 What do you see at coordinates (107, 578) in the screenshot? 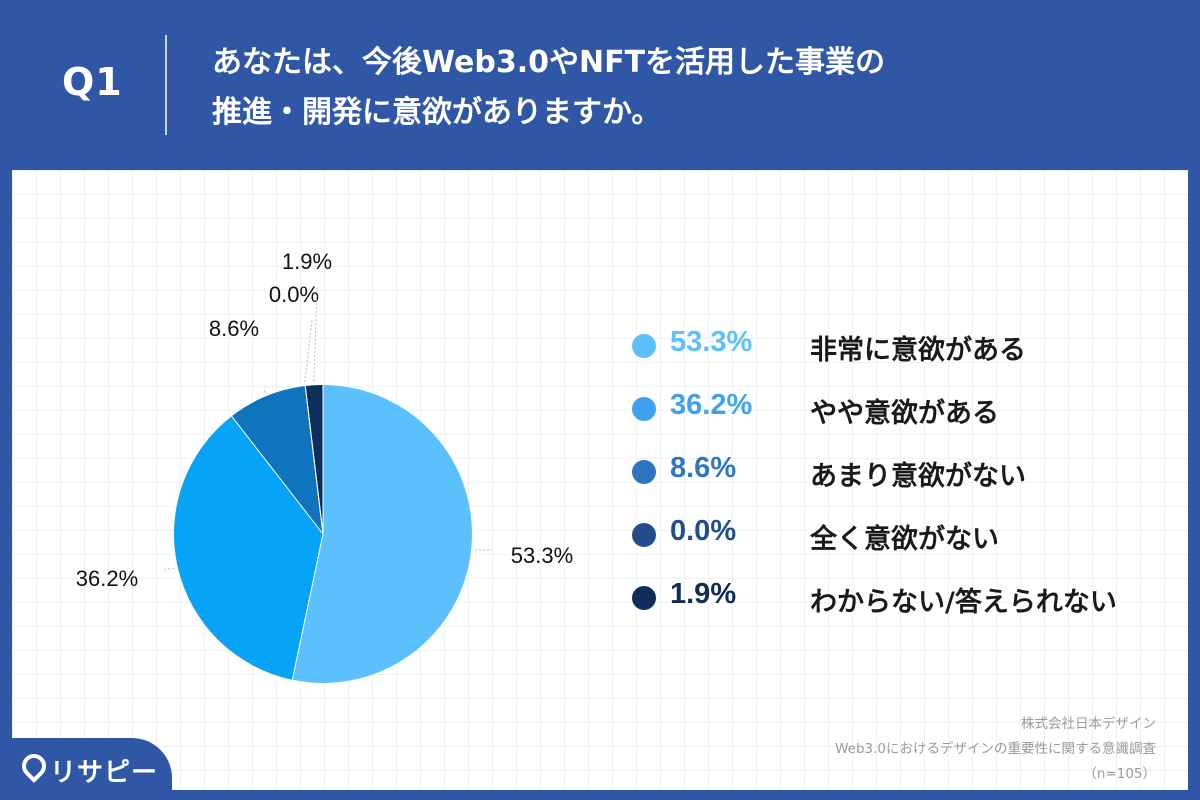
I see `data-label: 36.2%` at bounding box center [107, 578].